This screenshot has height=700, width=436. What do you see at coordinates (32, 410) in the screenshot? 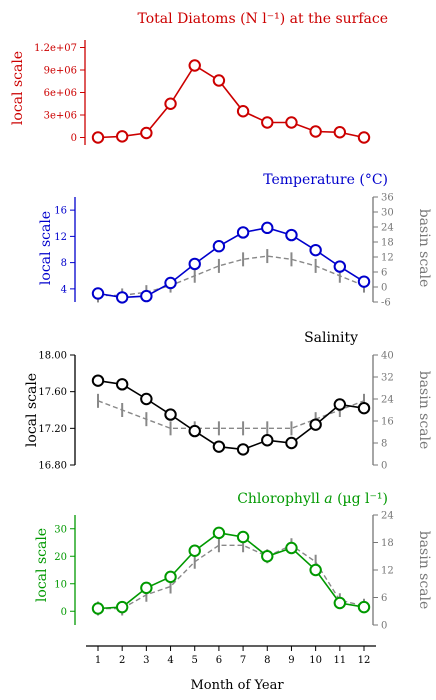
I see `ylabel-salinity: local scale` at bounding box center [32, 410].